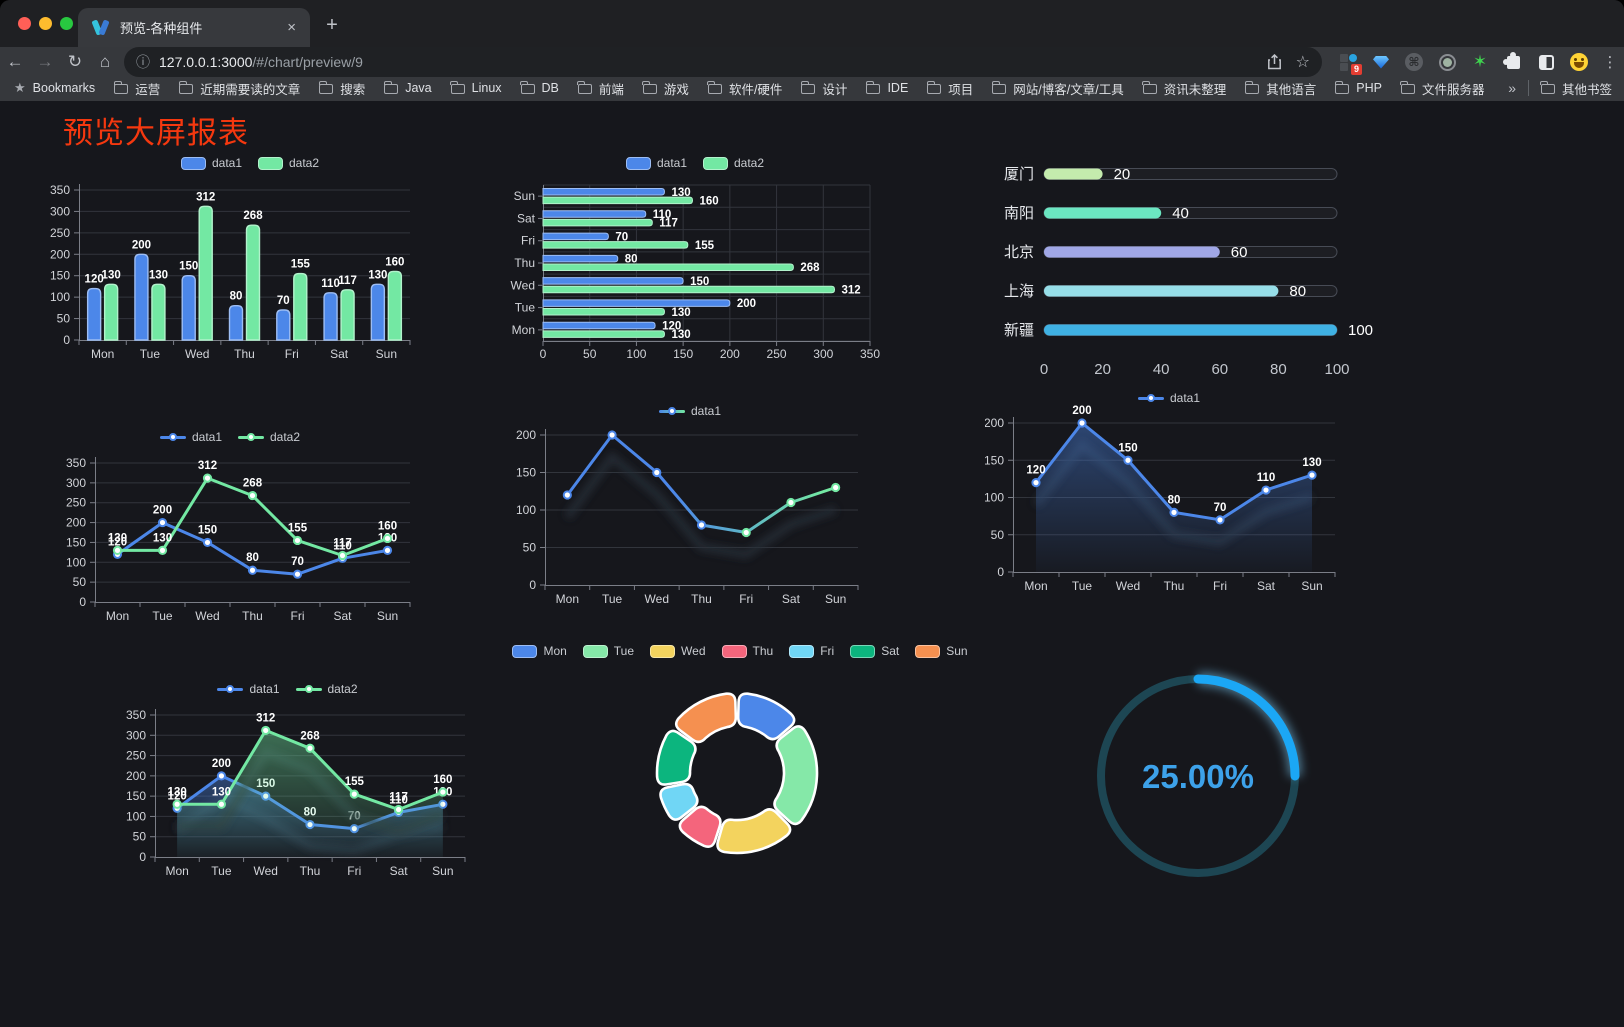  Describe the element at coordinates (60, 211) in the screenshot. I see `svg-text: 300` at that location.